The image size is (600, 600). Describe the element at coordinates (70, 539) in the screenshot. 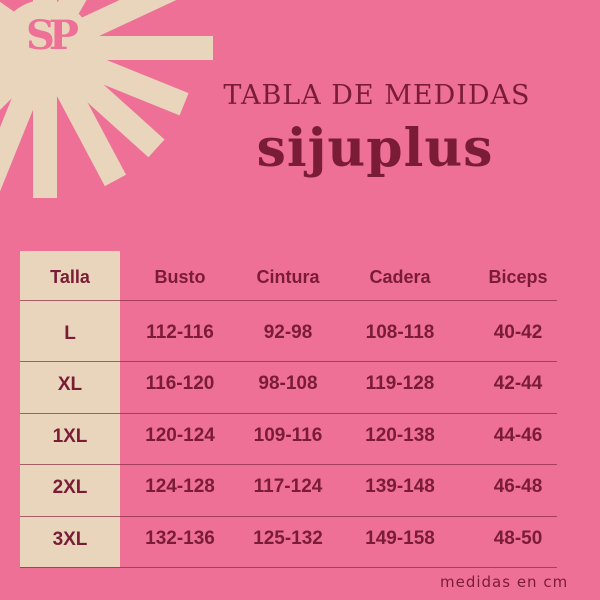

I see `size-label: 3XL` at that location.